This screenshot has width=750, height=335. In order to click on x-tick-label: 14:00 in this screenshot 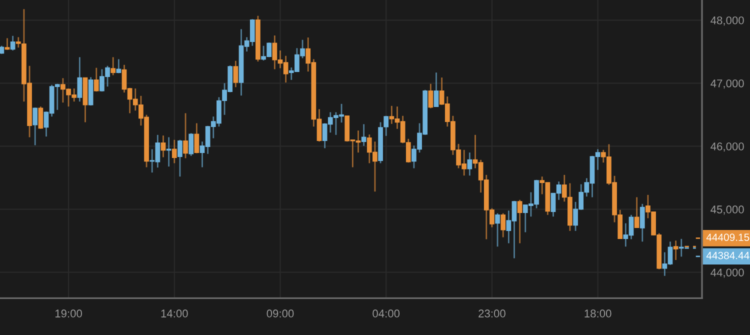, I will do `click(174, 314)`.